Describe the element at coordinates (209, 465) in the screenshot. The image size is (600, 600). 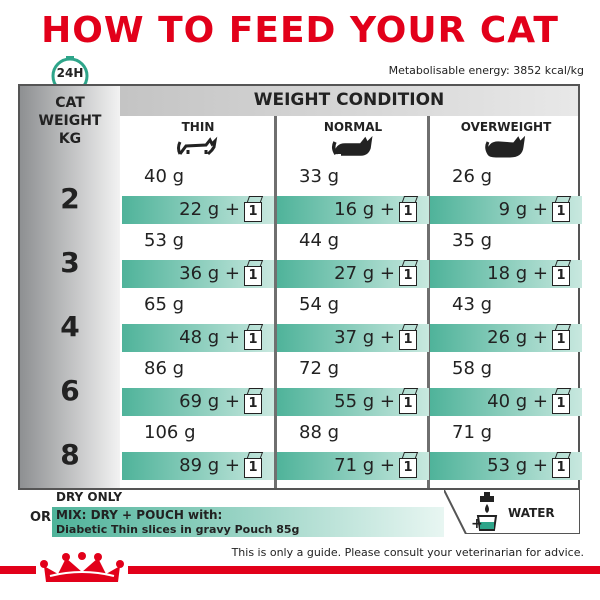
I see `mix-amount: 89 g +` at that location.